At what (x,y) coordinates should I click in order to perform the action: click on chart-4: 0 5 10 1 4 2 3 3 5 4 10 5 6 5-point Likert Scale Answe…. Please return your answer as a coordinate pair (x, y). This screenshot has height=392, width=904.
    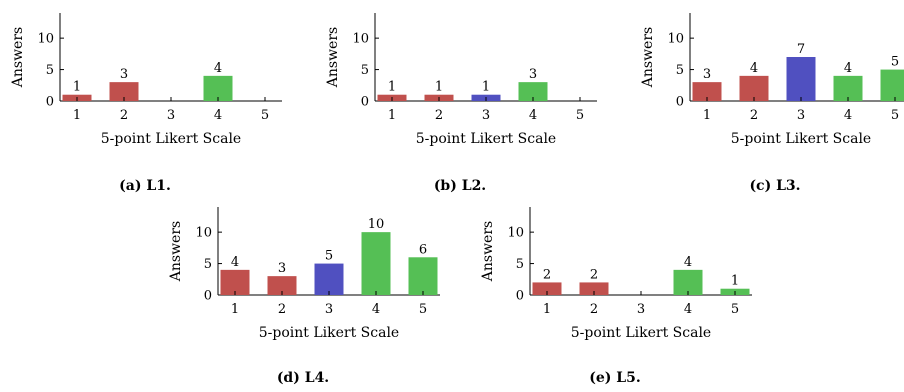
    Looking at the image, I should click on (304, 296).